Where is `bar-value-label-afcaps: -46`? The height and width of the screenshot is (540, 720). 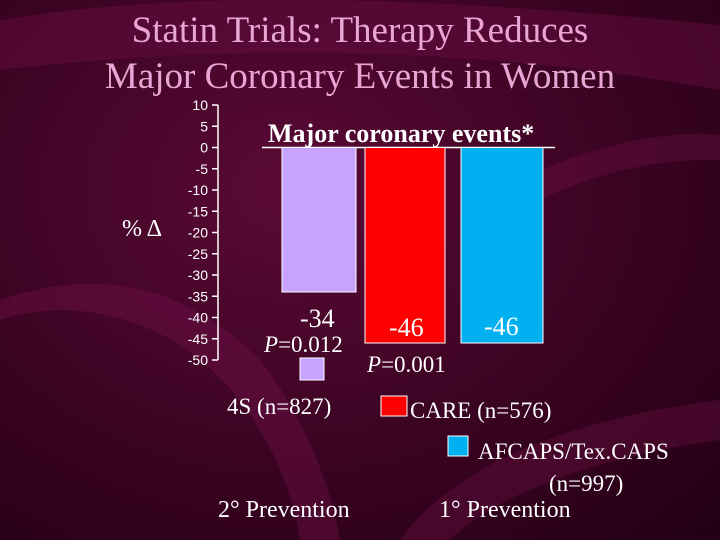
bar-value-label-afcaps: -46 is located at coordinates (501, 326).